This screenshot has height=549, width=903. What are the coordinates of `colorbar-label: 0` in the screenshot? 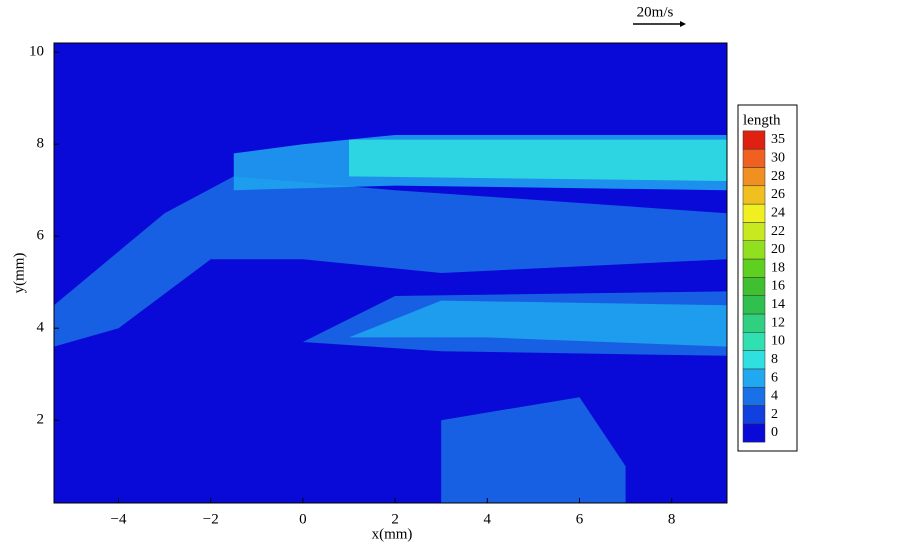 It's located at (774, 432).